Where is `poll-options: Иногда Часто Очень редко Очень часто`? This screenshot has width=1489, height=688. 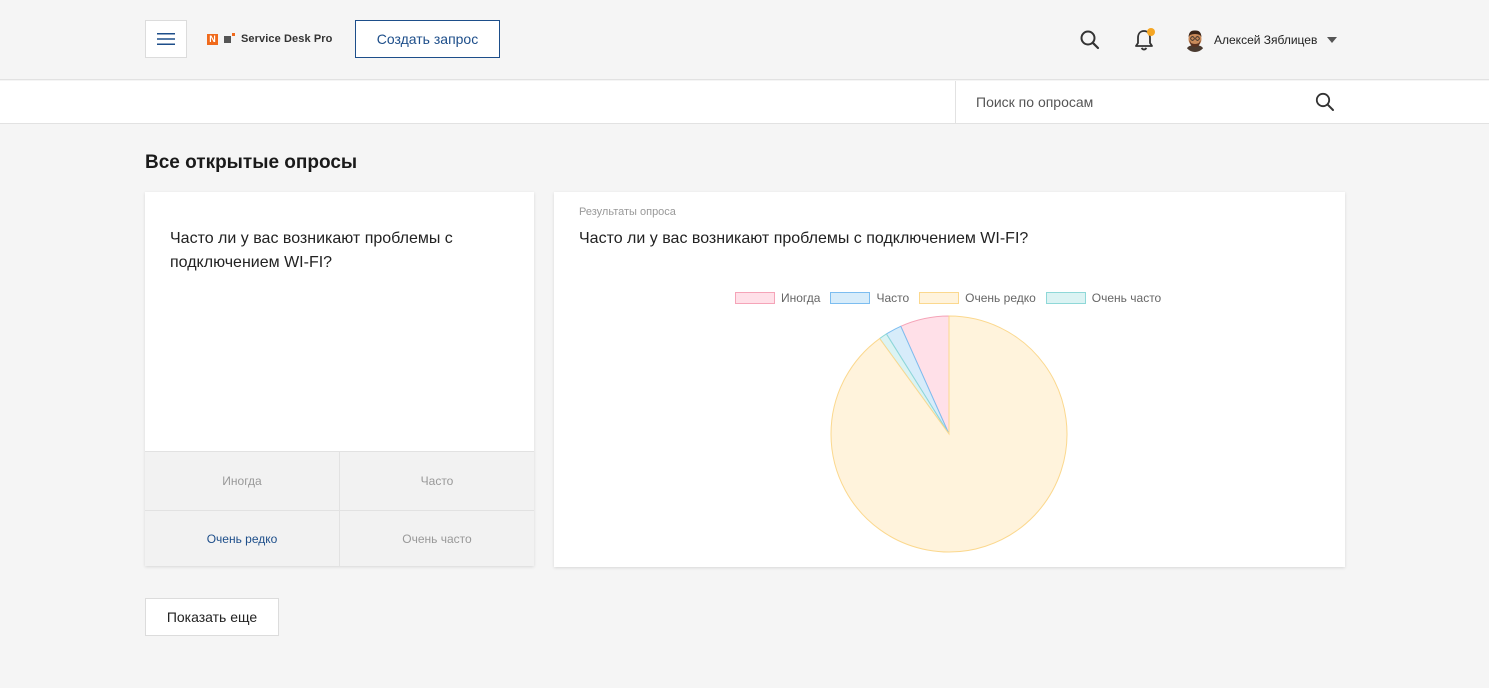
poll-options: Иногда Часто Очень редко Очень часто is located at coordinates (339, 509).